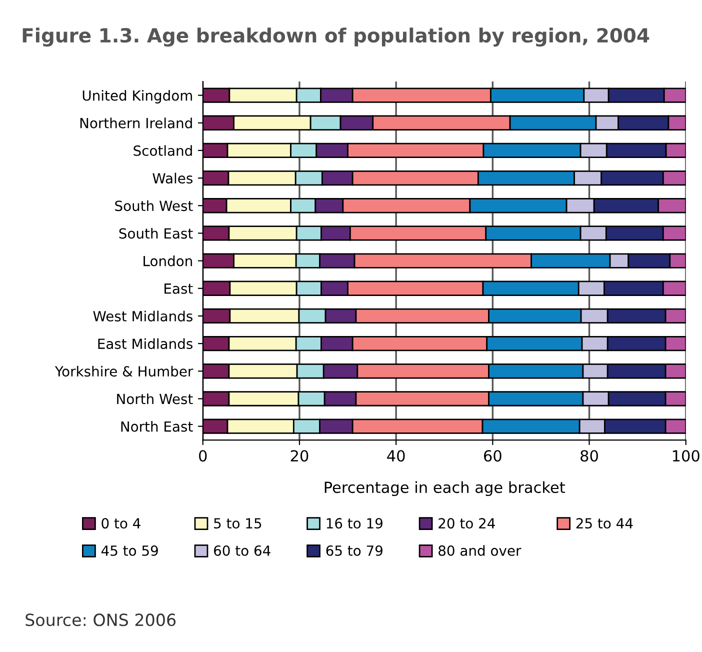  Describe the element at coordinates (336, 37) in the screenshot. I see `chart-title: Figure 1.3. Age breakdown of population by region, 2004` at that location.